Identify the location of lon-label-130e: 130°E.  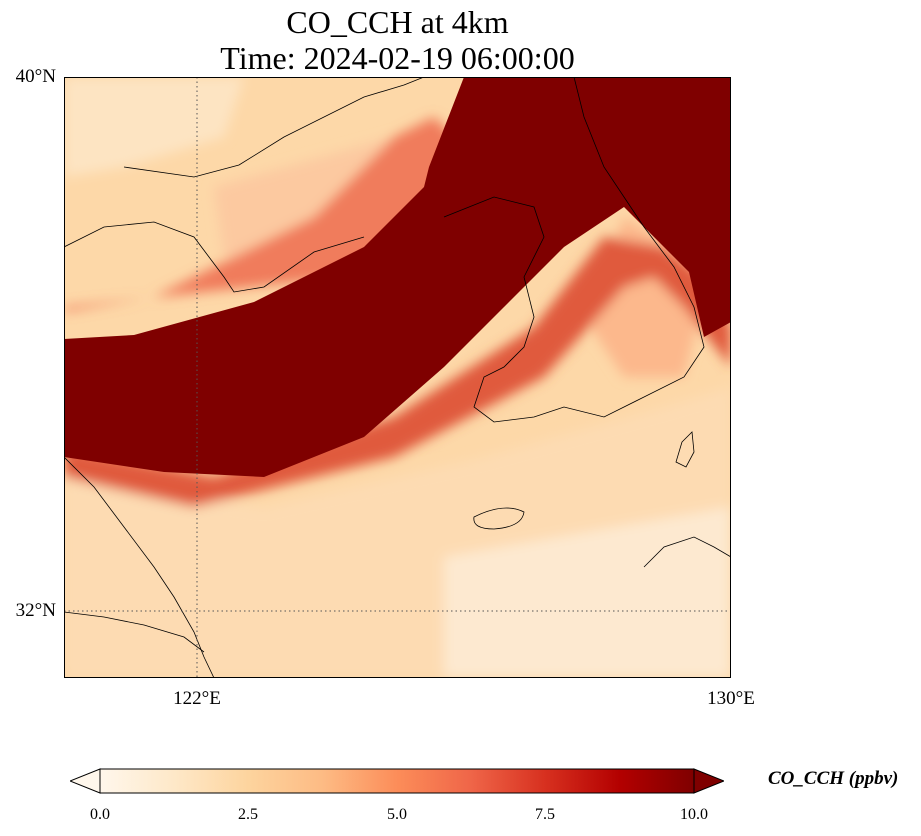
(731, 698).